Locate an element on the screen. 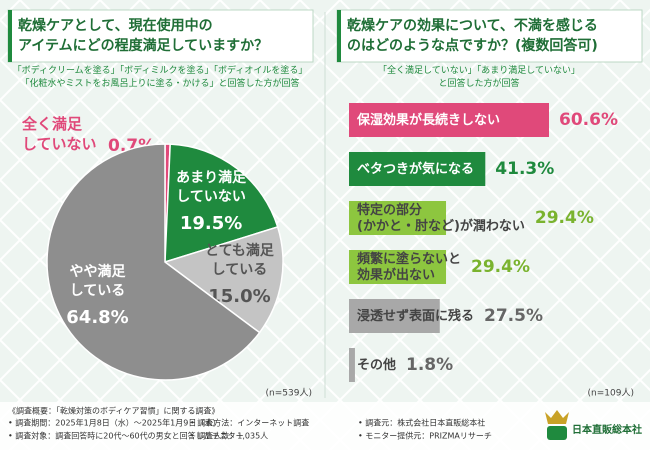 The image size is (650, 450). slice-label-line: 全く満足 is located at coordinates (52, 124).